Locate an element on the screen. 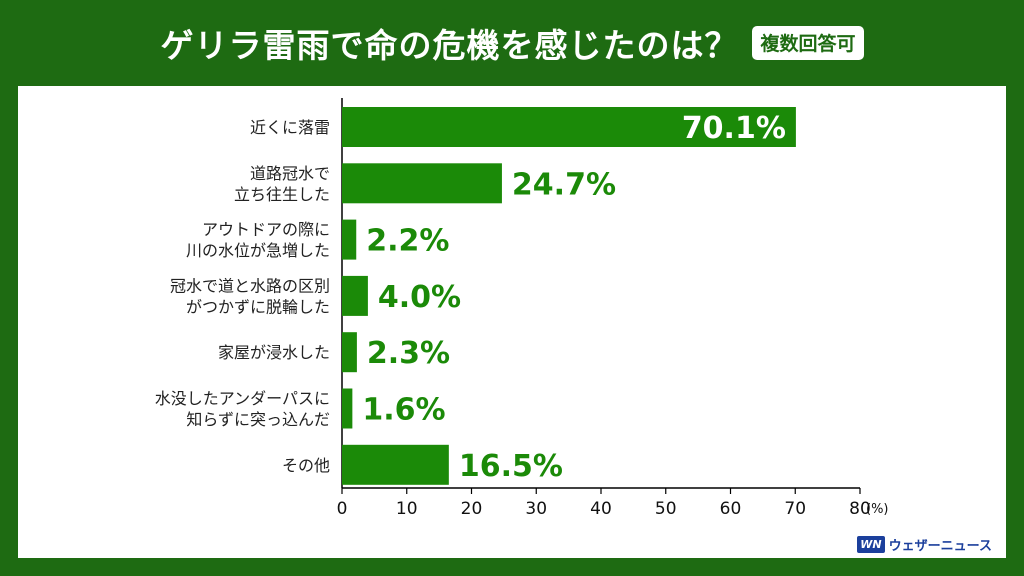  value-label: 24.7% is located at coordinates (564, 184).